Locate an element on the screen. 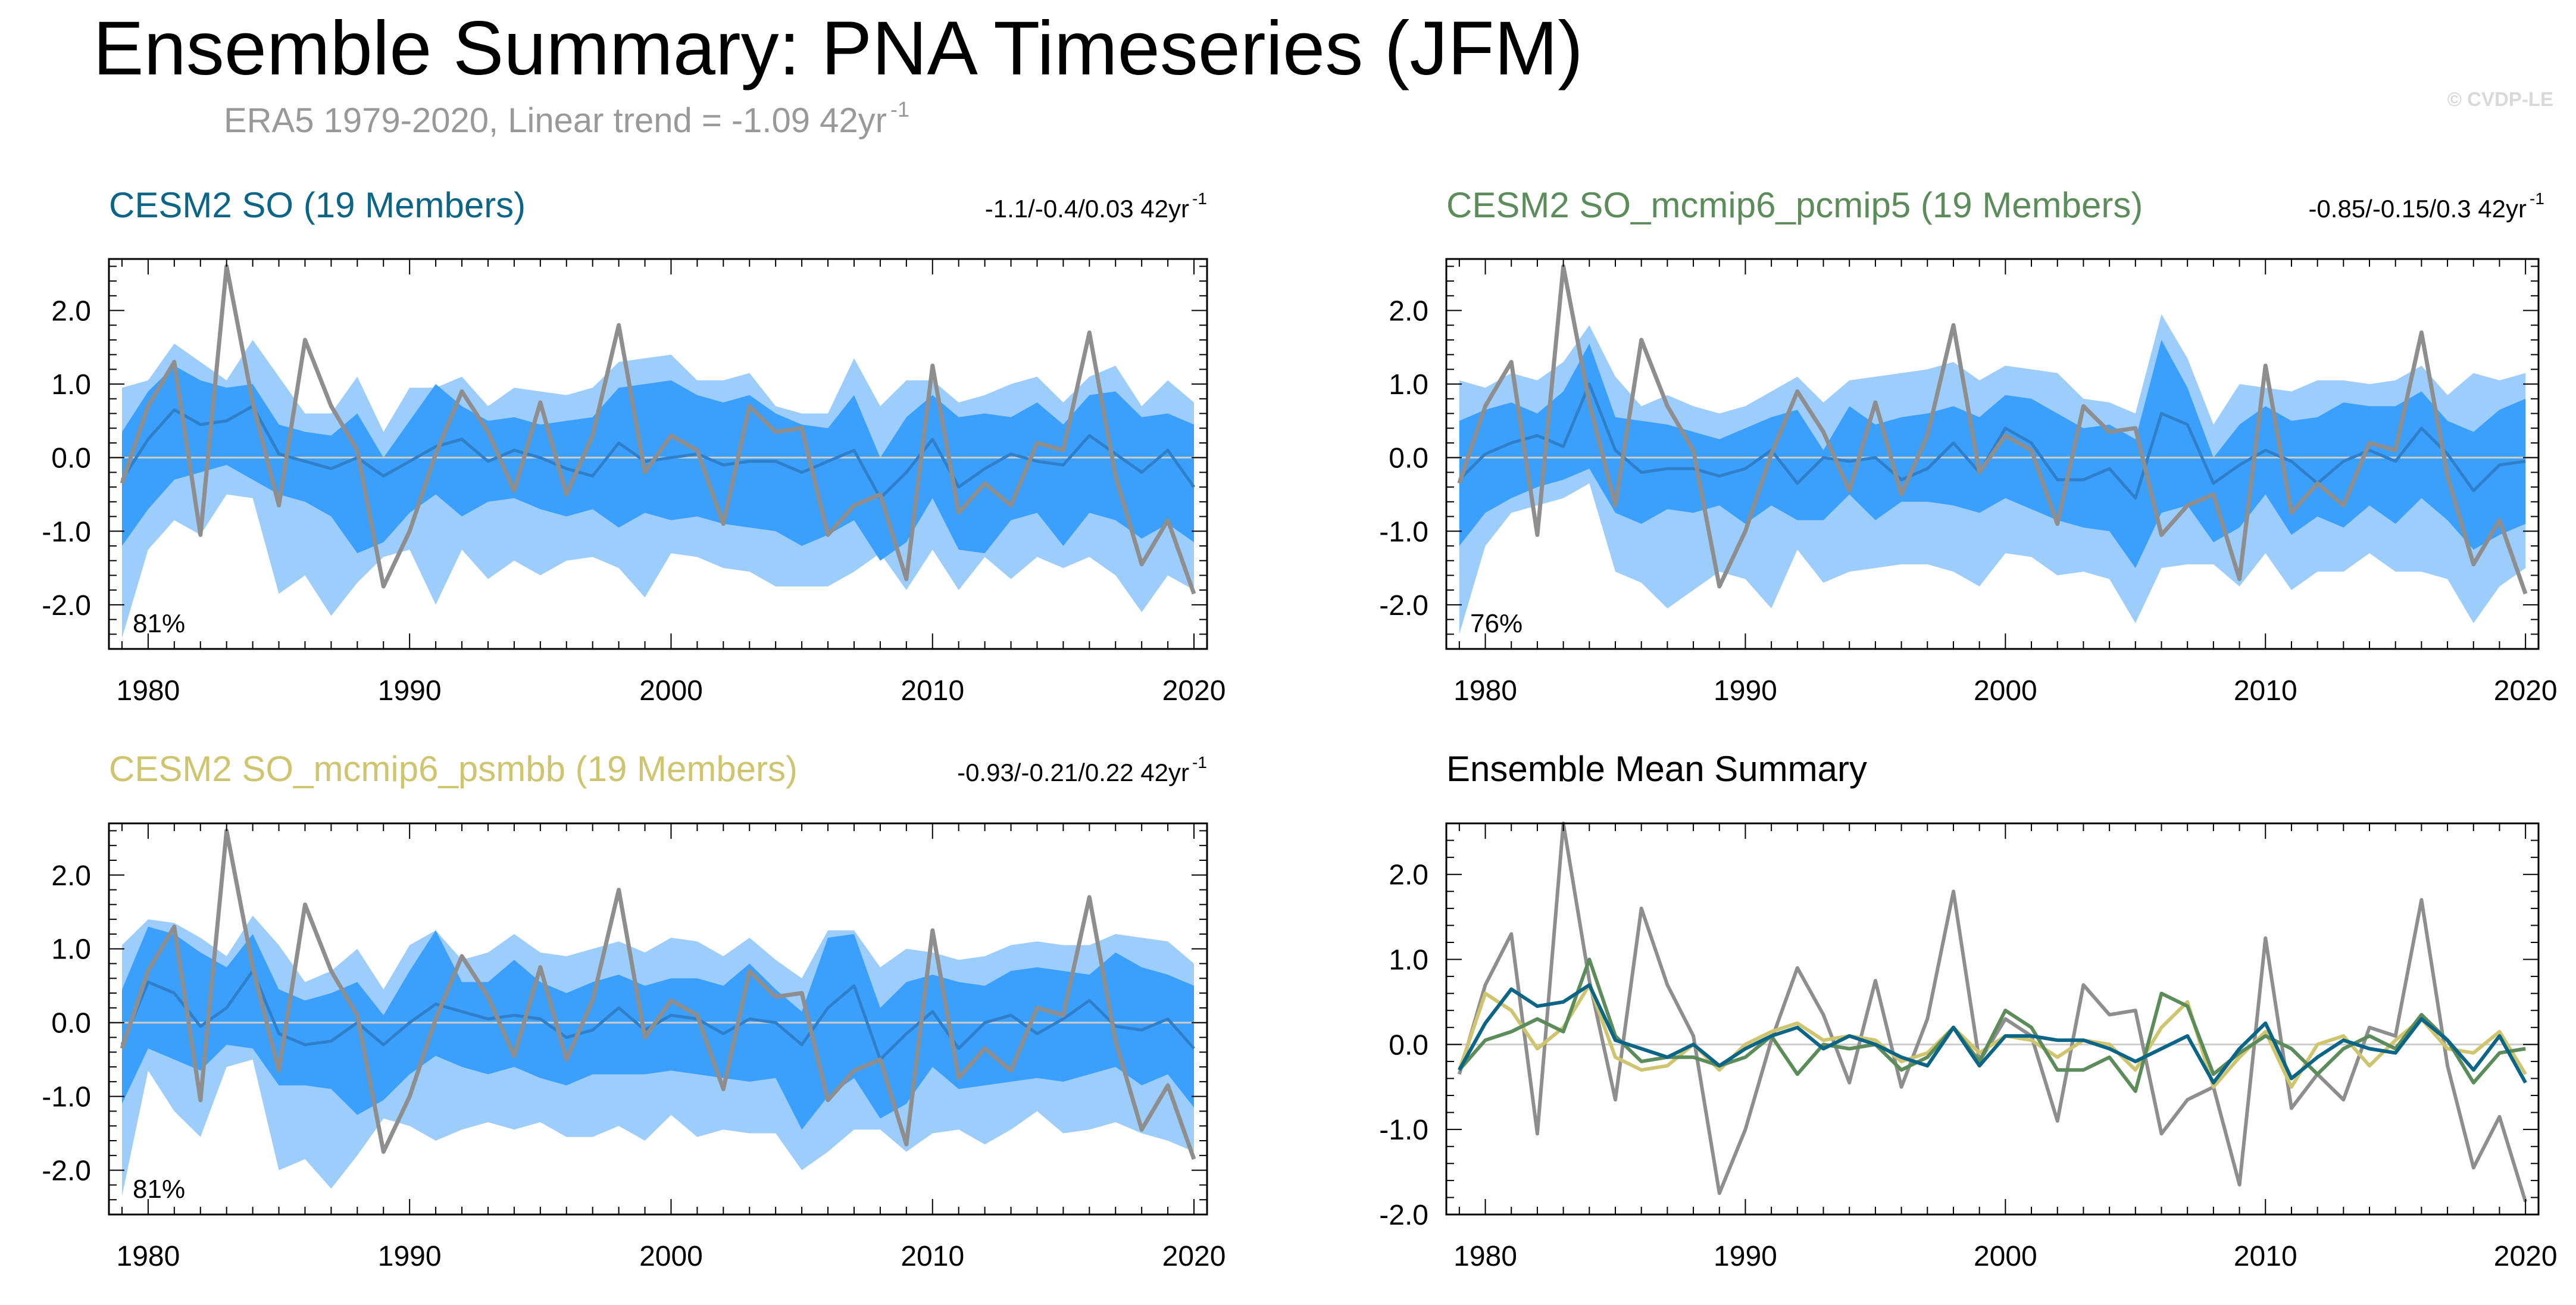  percent-label: 76% is located at coordinates (1496, 624).